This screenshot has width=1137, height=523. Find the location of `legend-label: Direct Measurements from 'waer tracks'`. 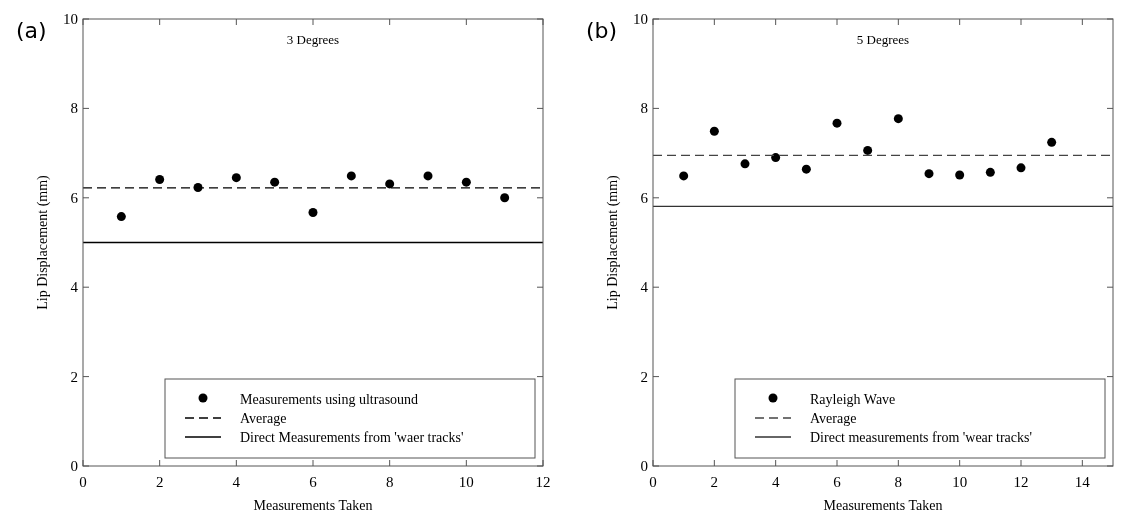

legend-label: Direct Measurements from 'waer tracks' is located at coordinates (352, 437).